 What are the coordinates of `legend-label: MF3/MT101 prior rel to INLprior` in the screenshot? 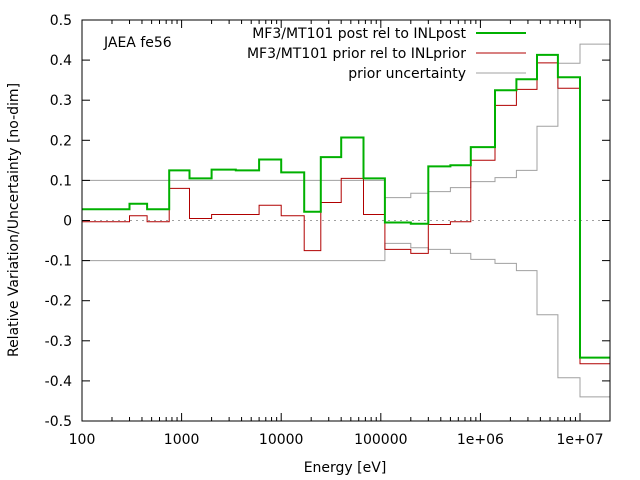 It's located at (356, 54).